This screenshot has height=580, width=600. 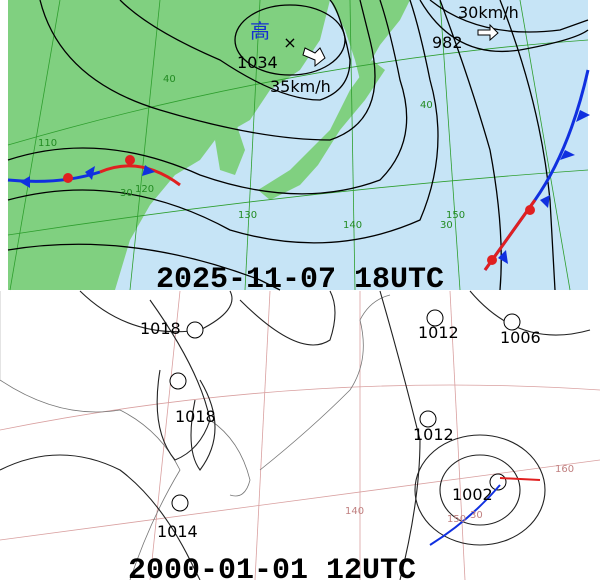 I want to click on pressure-label: 1006, so click(x=520, y=337).